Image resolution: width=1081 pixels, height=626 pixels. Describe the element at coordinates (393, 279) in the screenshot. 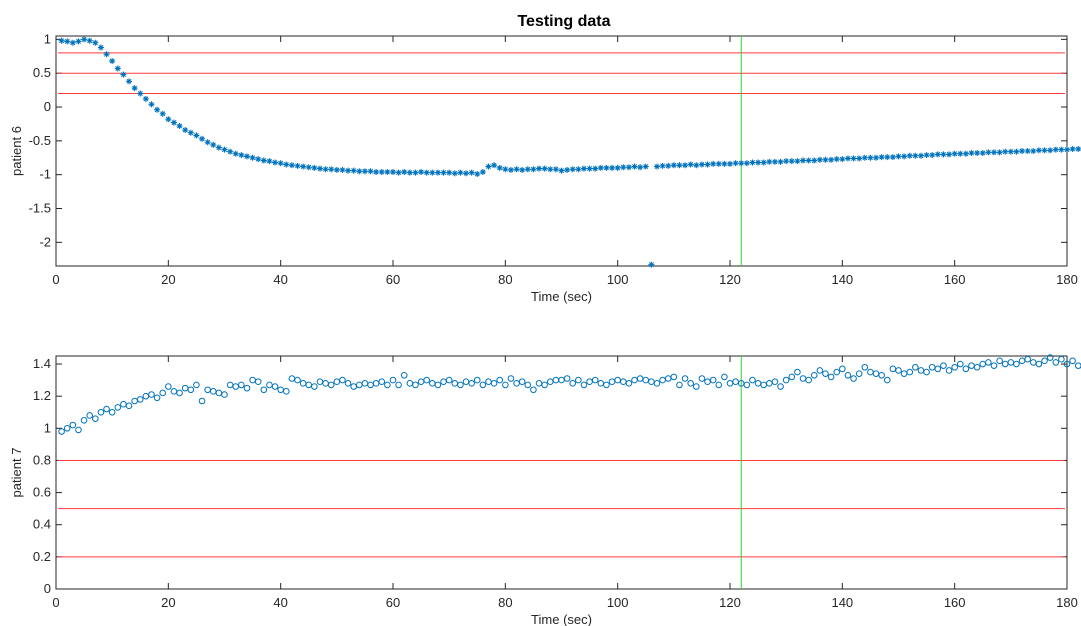

I see `x-tick-label: 60` at that location.